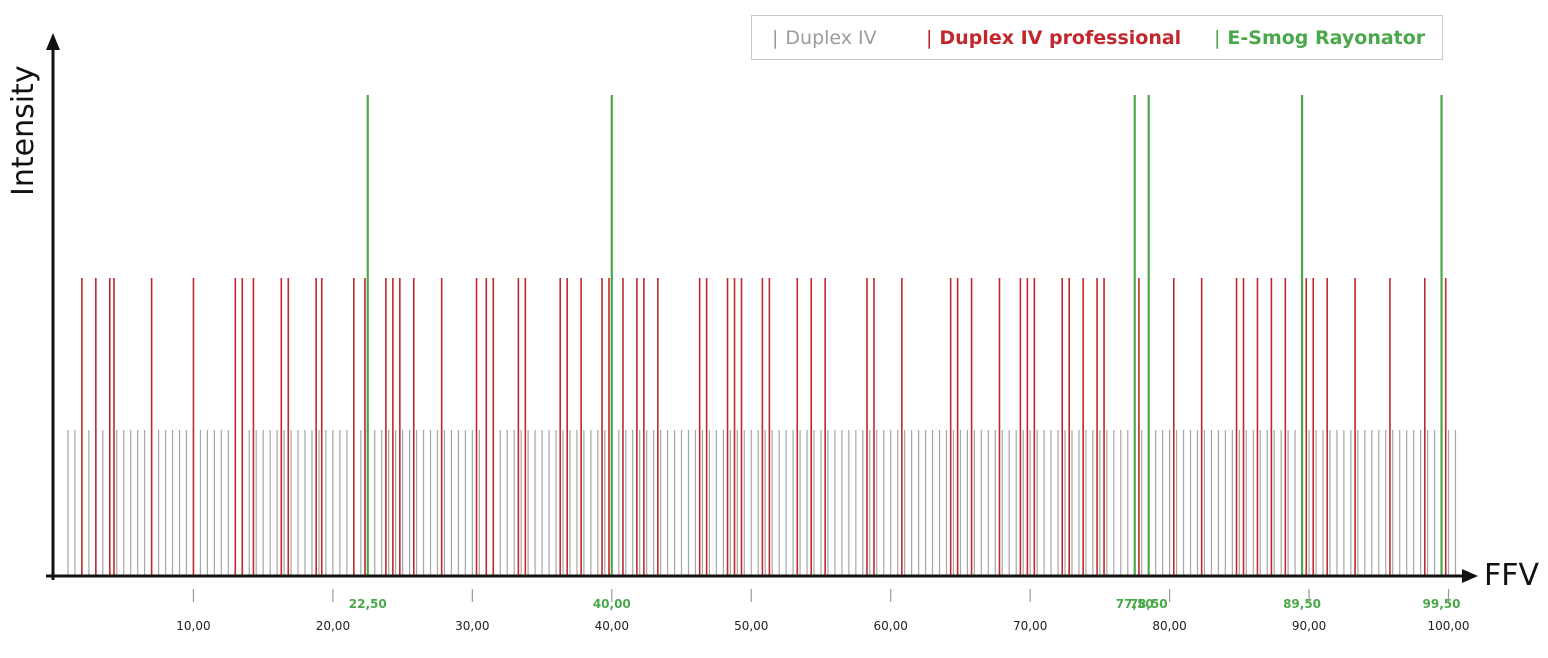 The image size is (1548, 658). I want to click on e-smog-value-label: 78,50, so click(1149, 604).